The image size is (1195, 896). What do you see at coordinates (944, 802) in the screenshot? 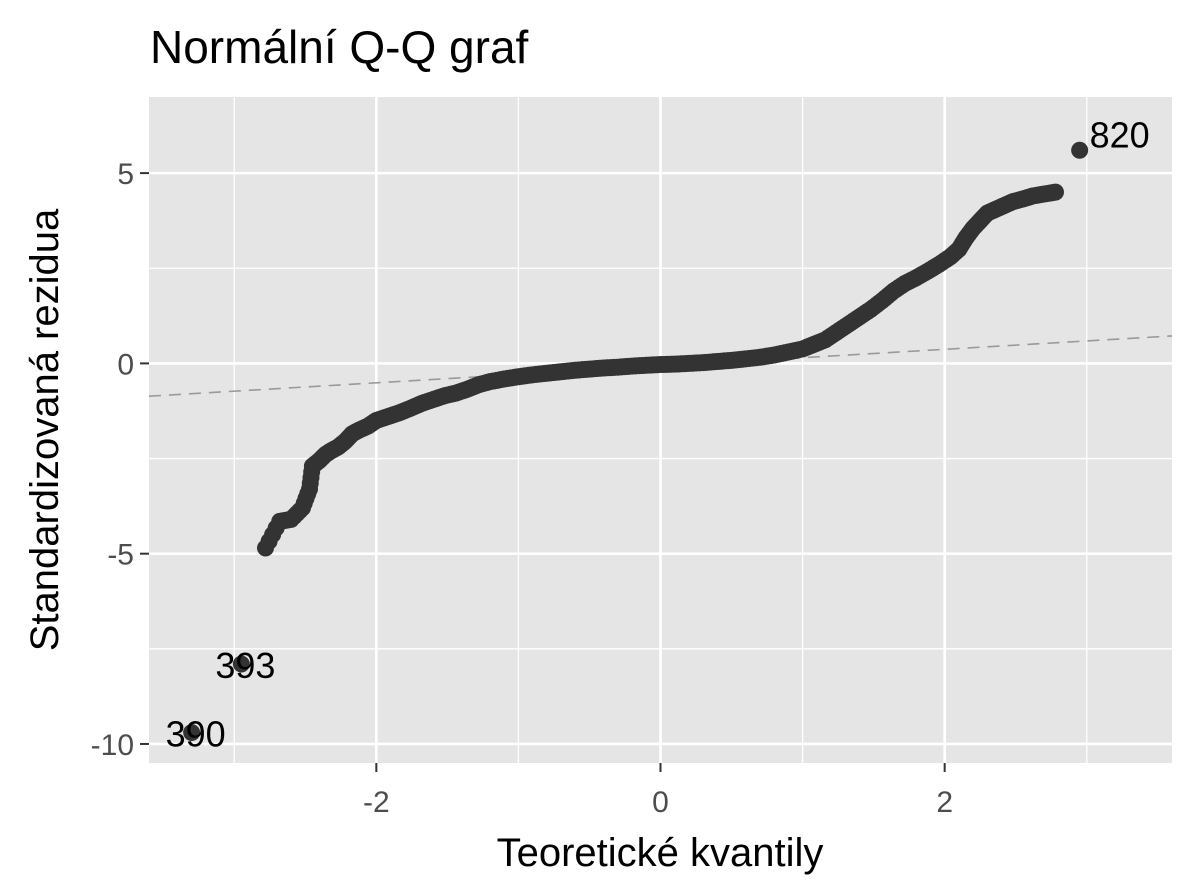
I see `x-tick-label: 2` at bounding box center [944, 802].